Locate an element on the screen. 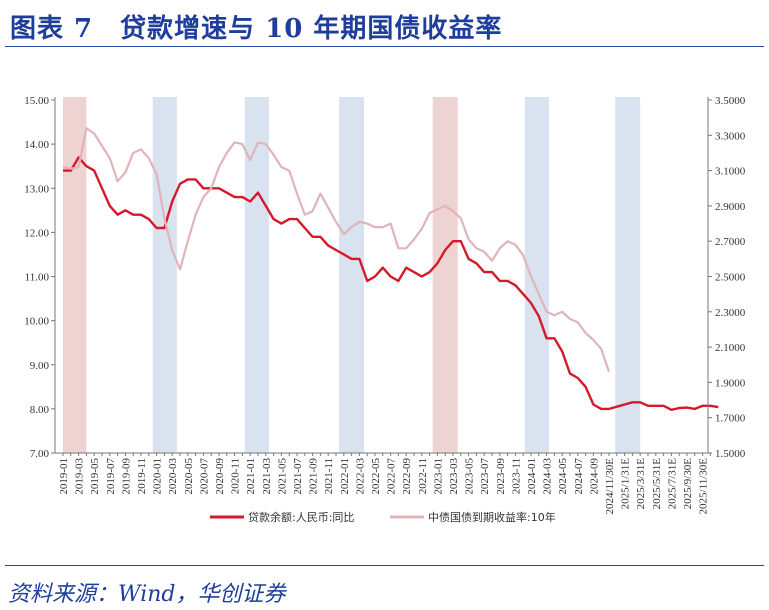 The image size is (769, 610). x-tick-label: 2024-03 is located at coordinates (548, 476).